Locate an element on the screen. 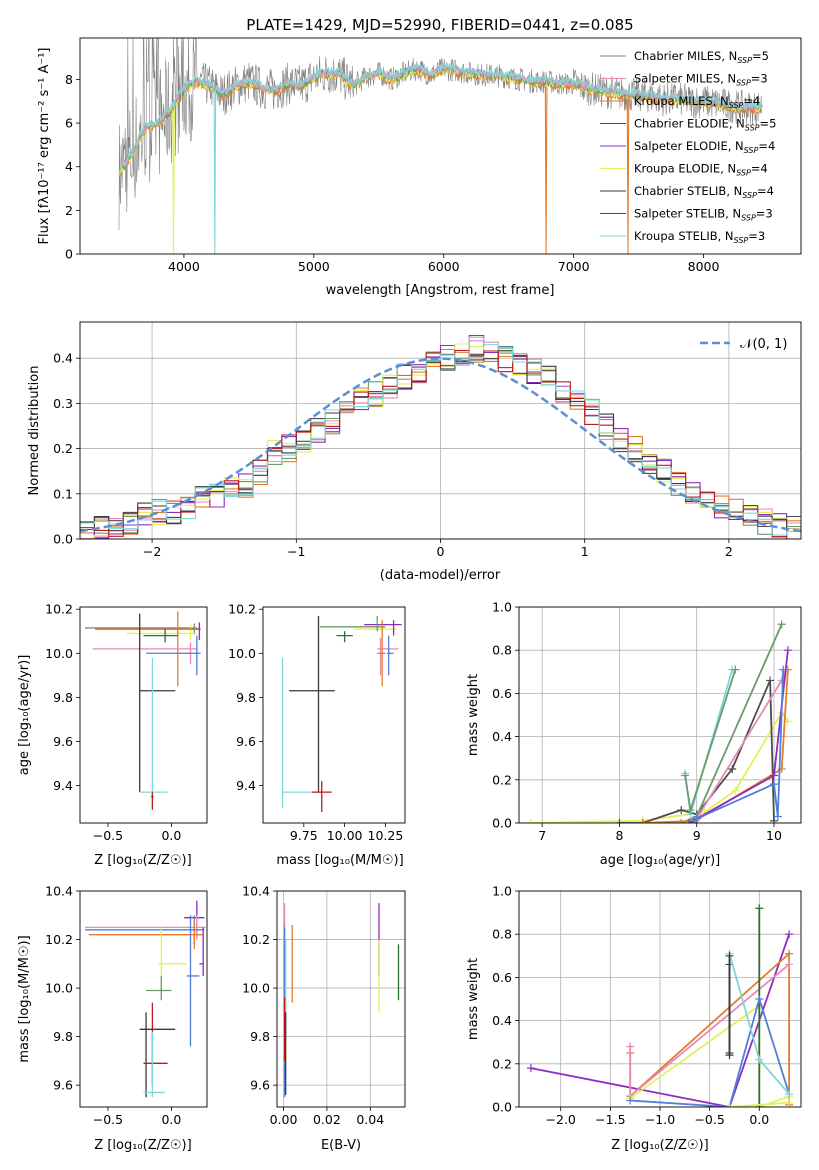 The width and height of the screenshot is (819, 1170). x-axis-label: Z [log₁₀(Z/Z☉)] is located at coordinates (142, 1145).